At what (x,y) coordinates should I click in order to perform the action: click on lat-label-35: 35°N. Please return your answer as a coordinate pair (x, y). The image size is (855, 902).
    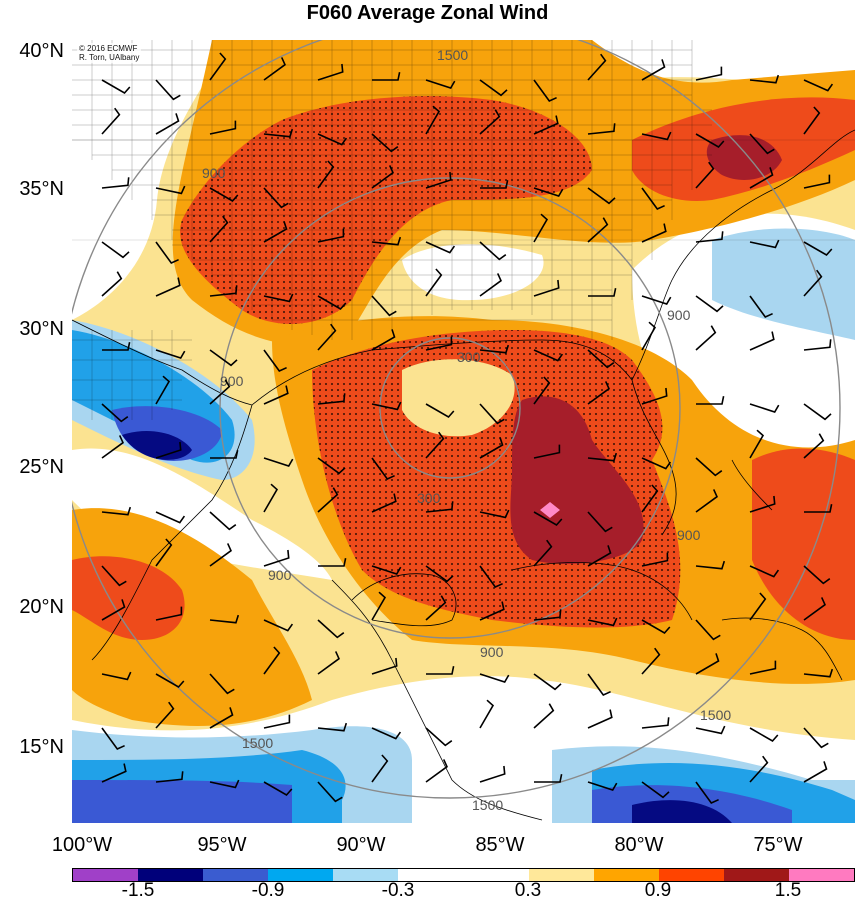
    Looking at the image, I should click on (41, 189).